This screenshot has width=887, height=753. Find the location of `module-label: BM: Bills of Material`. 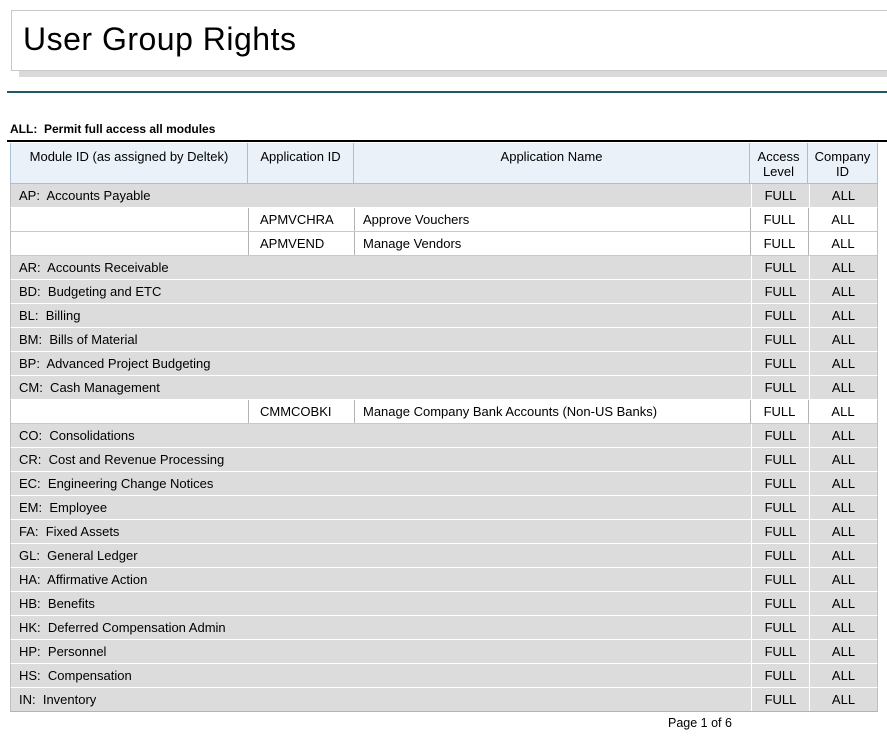

module-label: BM: Bills of Material is located at coordinates (78, 339).